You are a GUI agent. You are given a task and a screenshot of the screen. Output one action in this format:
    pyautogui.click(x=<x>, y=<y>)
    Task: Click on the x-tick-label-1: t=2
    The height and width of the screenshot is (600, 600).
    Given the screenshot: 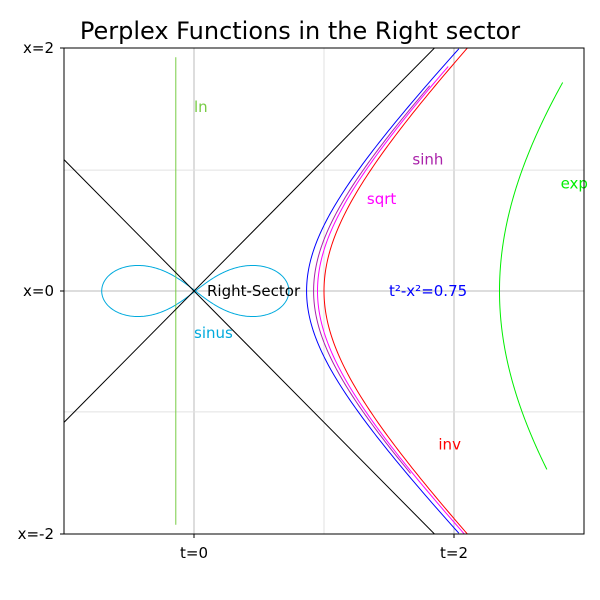 What is the action you would take?
    pyautogui.click(x=454, y=553)
    